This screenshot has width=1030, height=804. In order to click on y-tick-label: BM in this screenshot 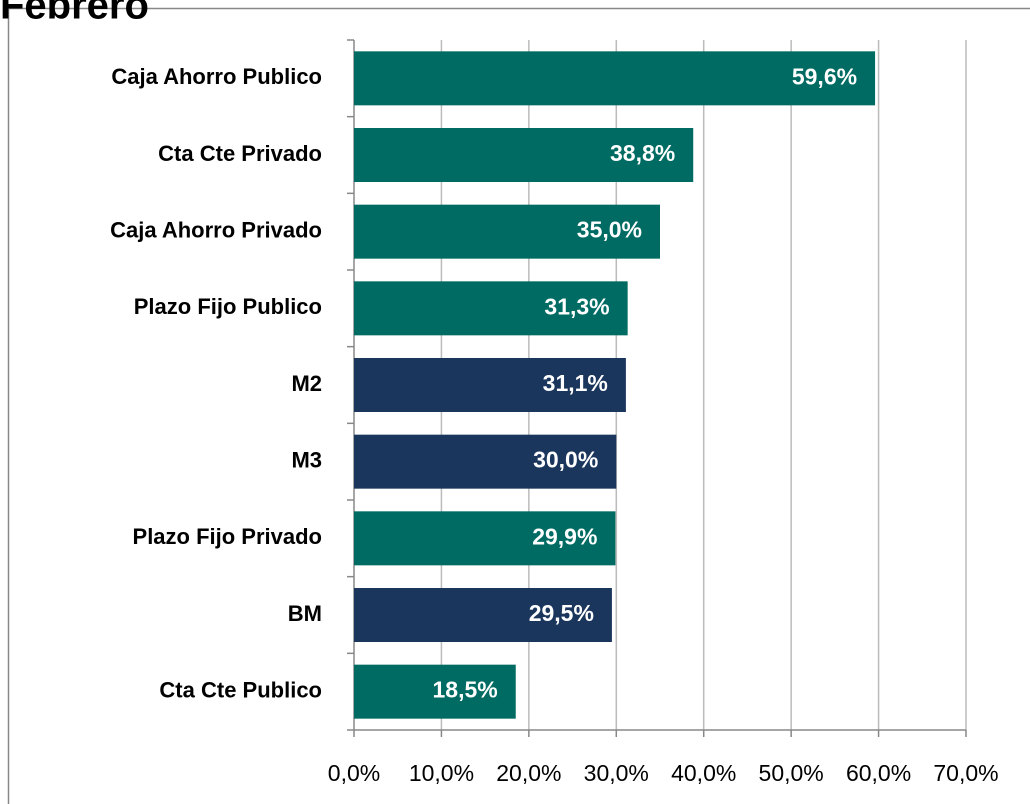, I will do `click(305, 613)`.